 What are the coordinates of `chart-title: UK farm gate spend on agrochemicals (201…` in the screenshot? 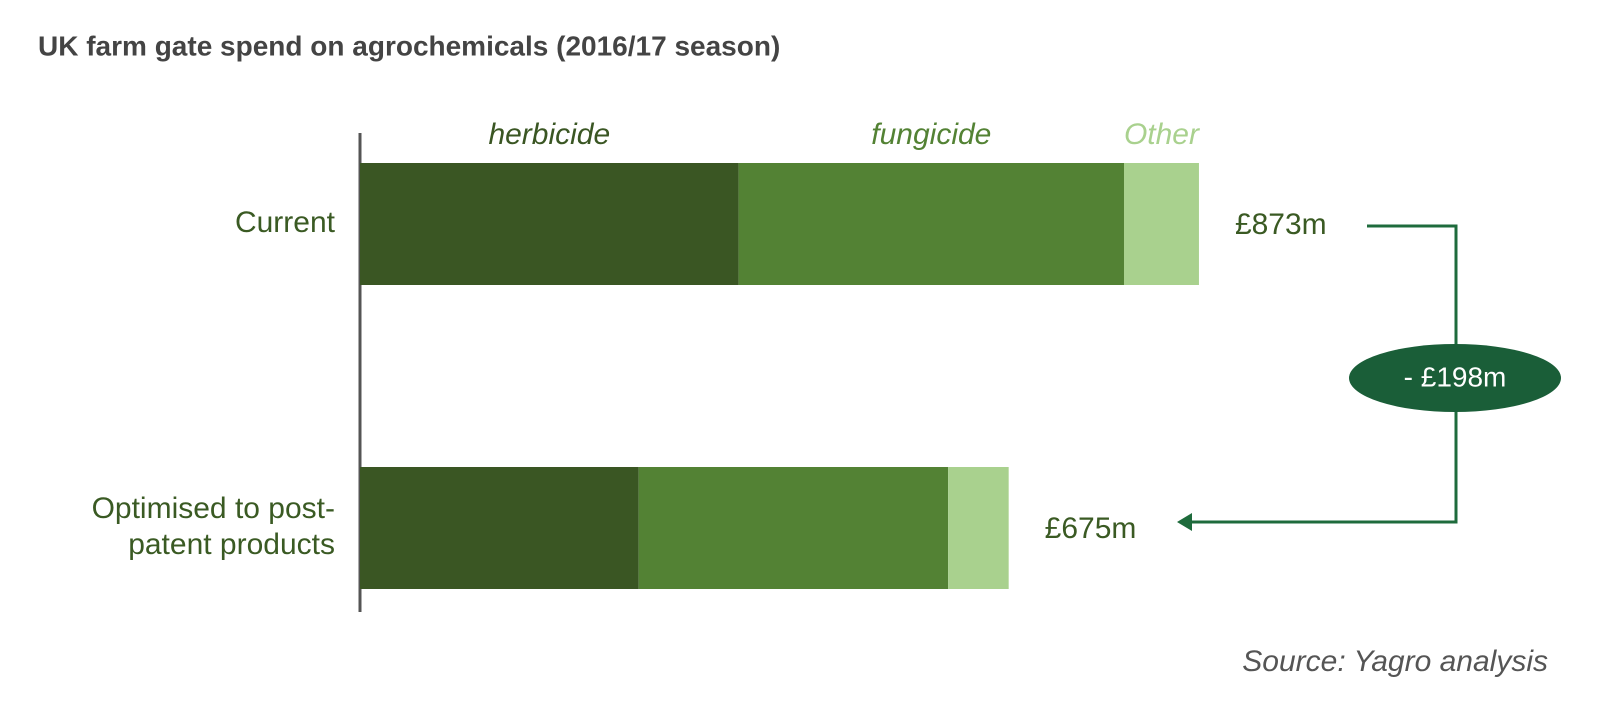 It's located at (409, 45).